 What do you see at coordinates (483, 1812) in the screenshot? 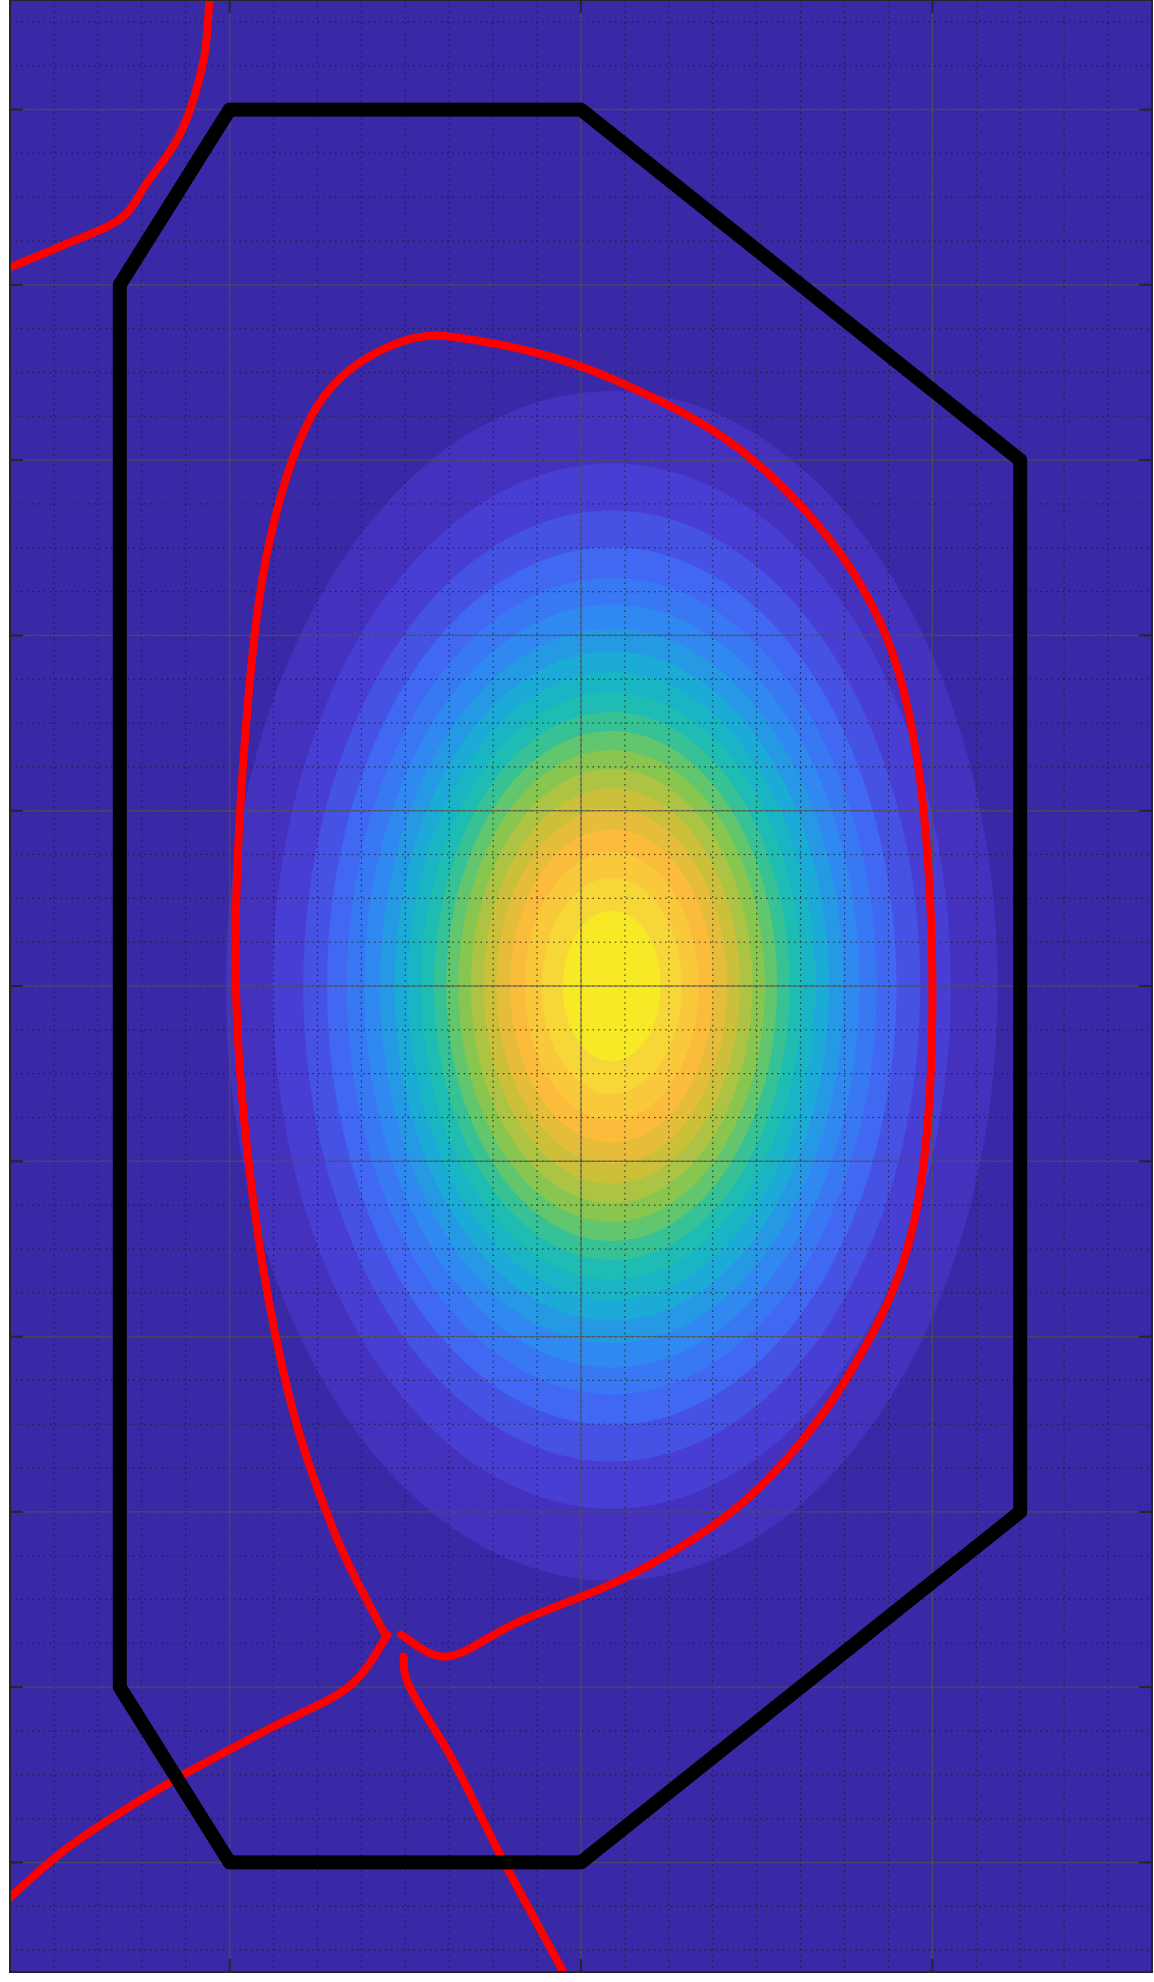
I see `separatrix-lower-right-leg` at bounding box center [483, 1812].